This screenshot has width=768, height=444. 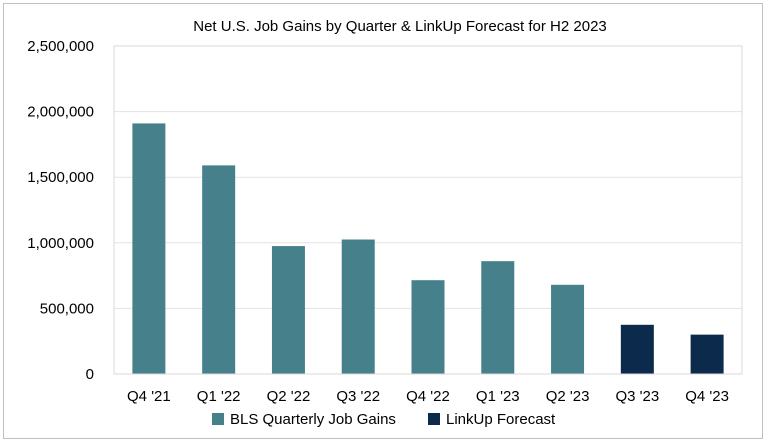 I want to click on y-tick-label: 2,000,000, so click(x=60, y=112).